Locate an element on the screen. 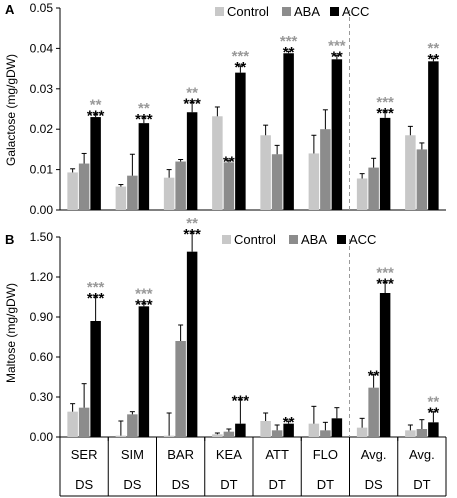 The width and height of the screenshot is (457, 498). x-category-label: SER is located at coordinates (84, 454).